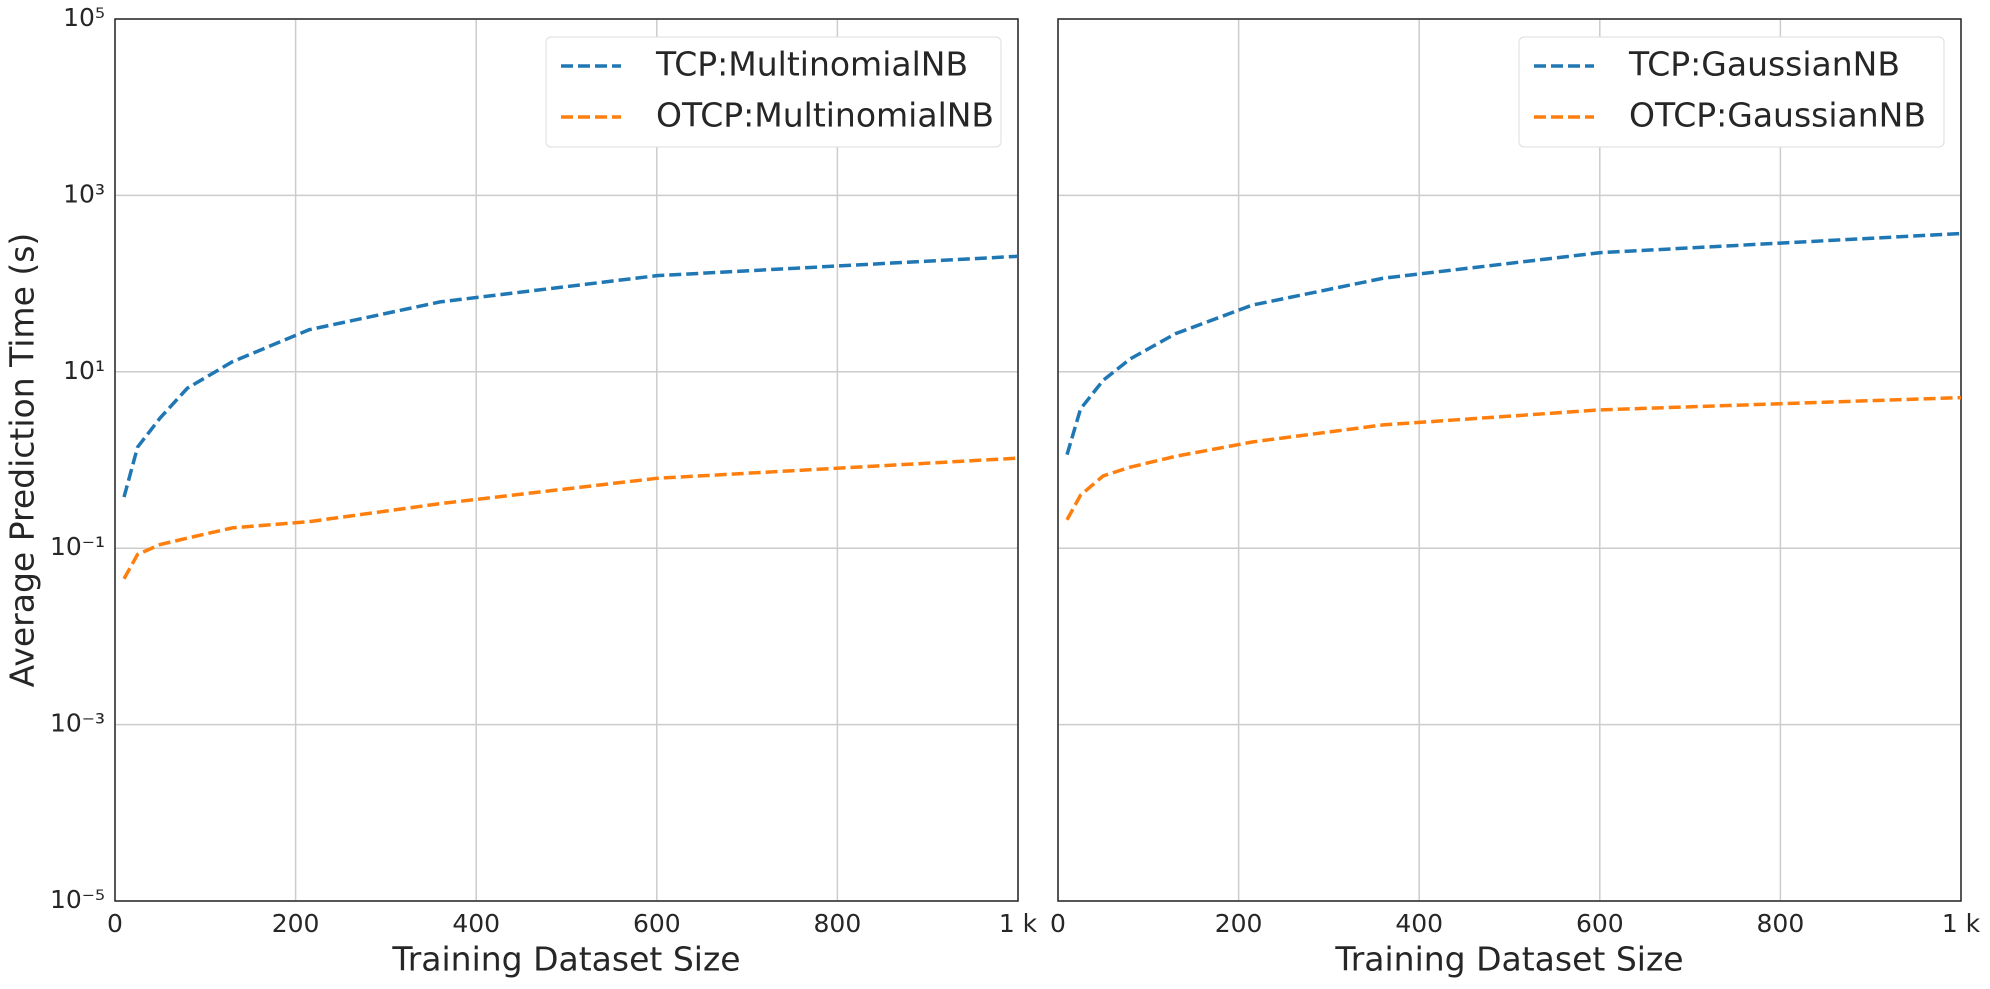  What do you see at coordinates (1777, 115) in the screenshot?
I see `legend-label: OTCP:GaussianNB` at bounding box center [1777, 115].